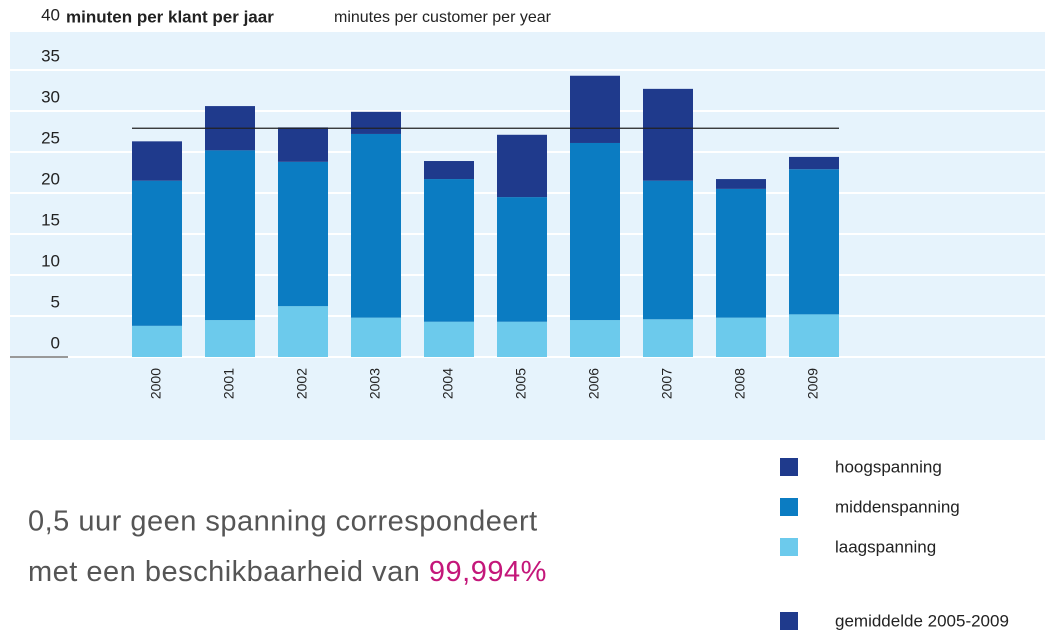 This screenshot has height=633, width=1045. Describe the element at coordinates (885, 546) in the screenshot. I see `legend-label: laagspanning` at that location.